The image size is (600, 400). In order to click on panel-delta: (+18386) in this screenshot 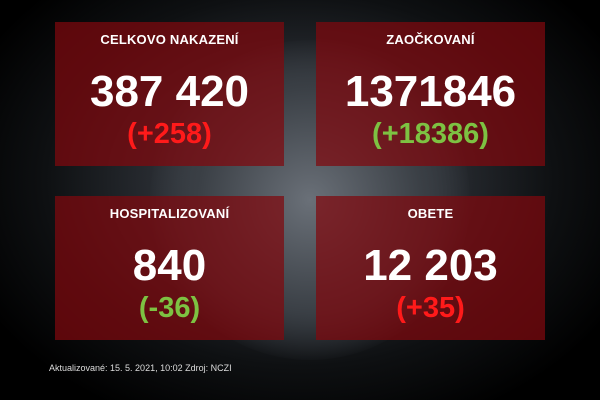, I will do `click(430, 134)`.